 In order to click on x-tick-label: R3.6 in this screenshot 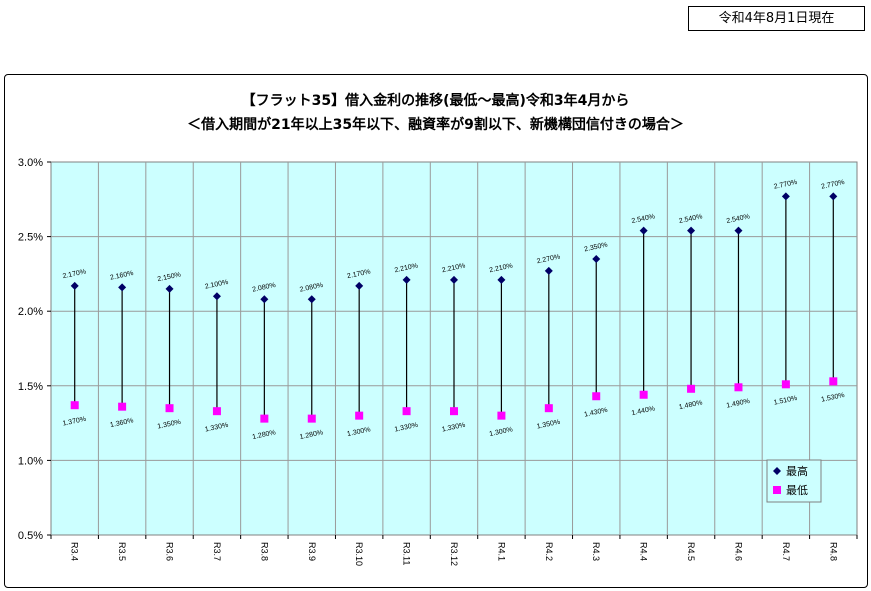, I will do `click(170, 551)`.